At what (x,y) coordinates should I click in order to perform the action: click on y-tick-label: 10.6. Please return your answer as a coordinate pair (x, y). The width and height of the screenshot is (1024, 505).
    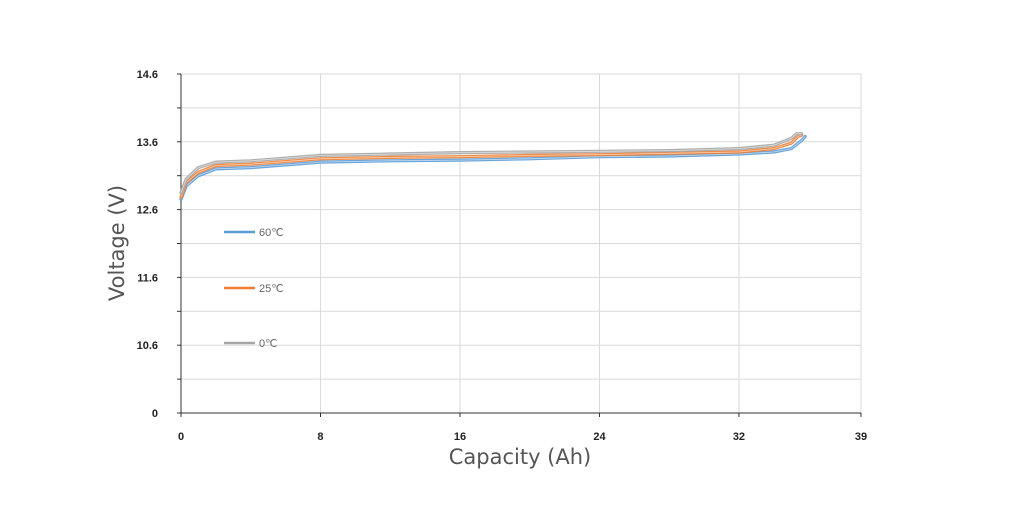
    Looking at the image, I should click on (147, 346).